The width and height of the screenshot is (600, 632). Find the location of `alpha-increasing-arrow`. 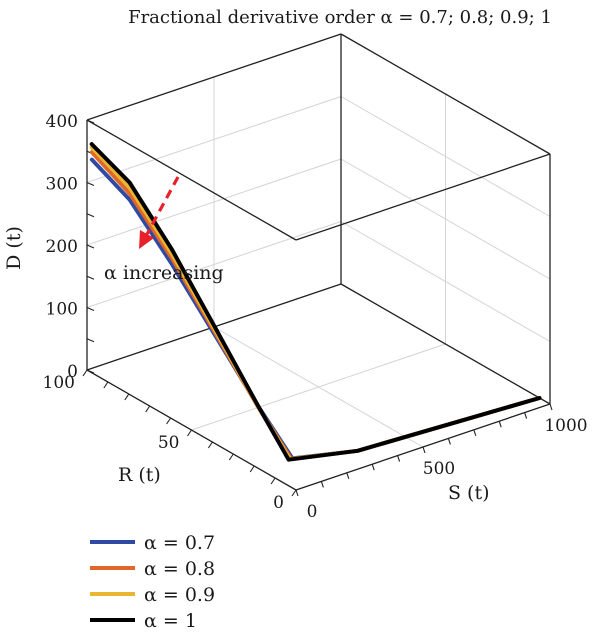

alpha-increasing-arrow is located at coordinates (159, 212).